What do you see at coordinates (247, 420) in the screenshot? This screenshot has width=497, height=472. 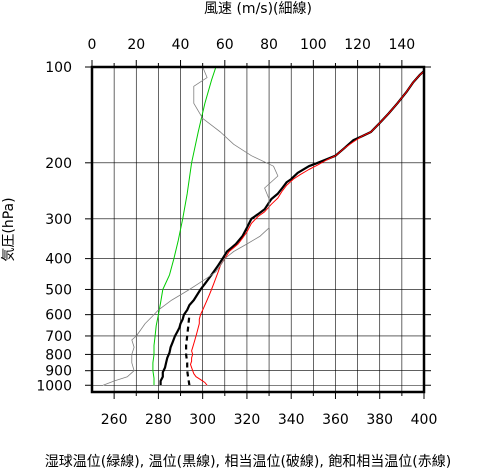 I see `bottom-axis-tick-label: 320` at bounding box center [247, 420].